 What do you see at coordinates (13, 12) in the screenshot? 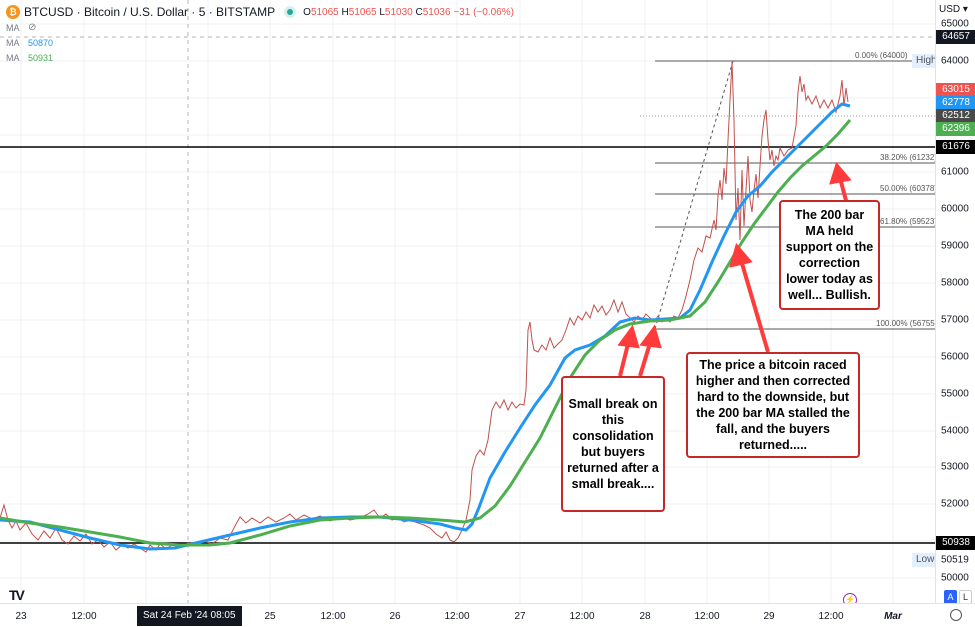
I see `bitcoin-icon: ₿` at bounding box center [13, 12].